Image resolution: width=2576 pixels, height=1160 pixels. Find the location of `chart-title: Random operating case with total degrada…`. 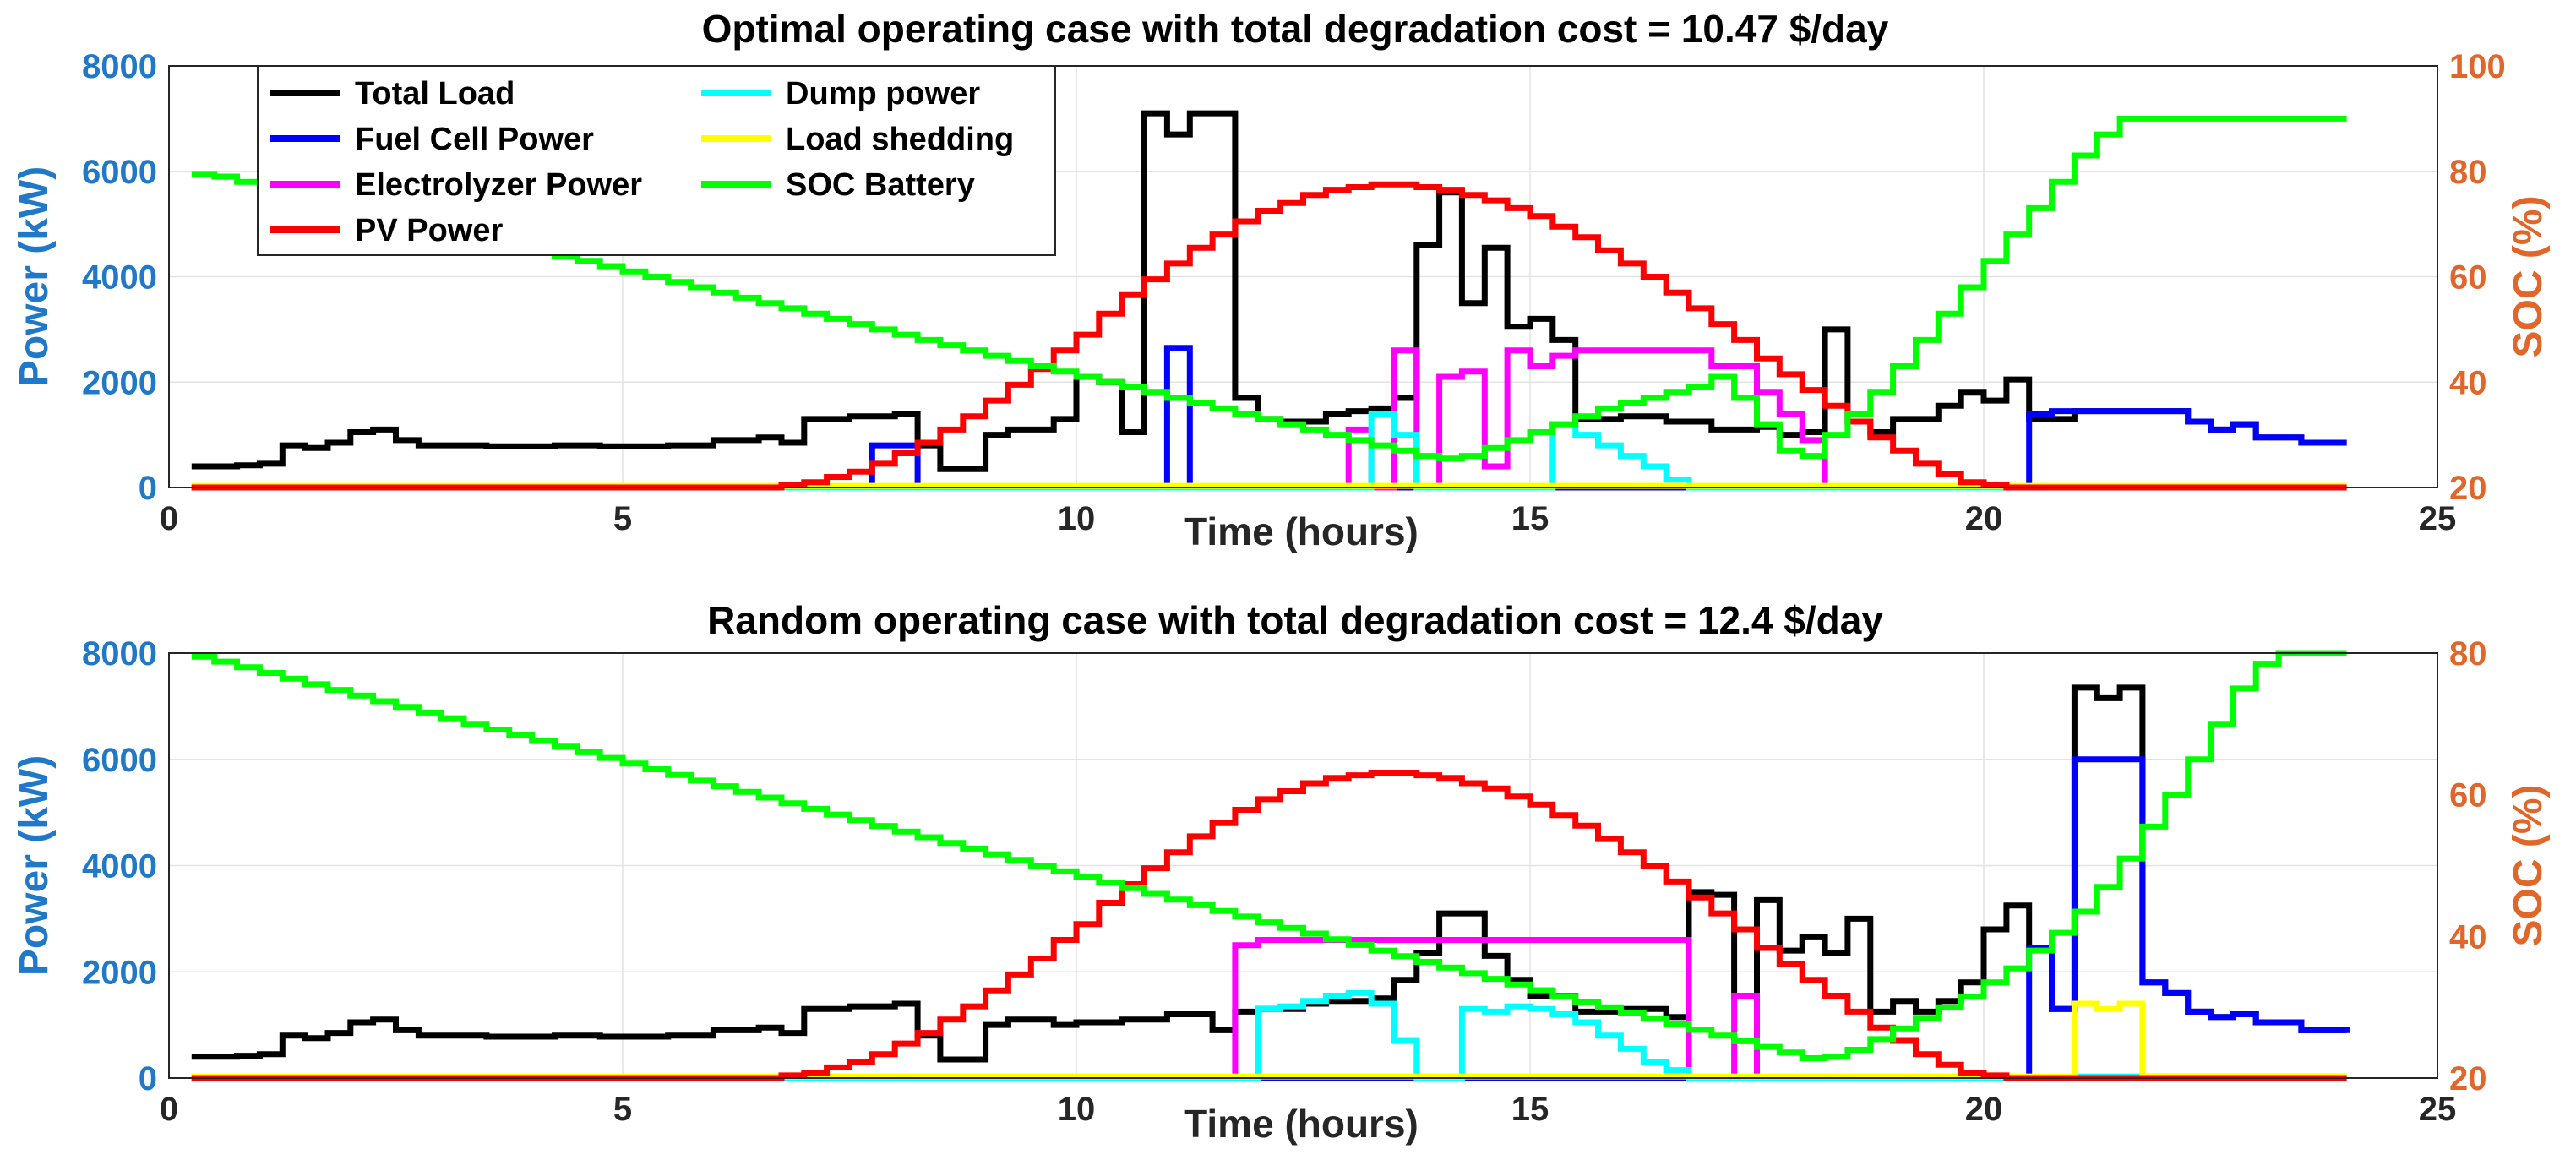

chart-title: Random operating case with total degrada… is located at coordinates (1295, 620).